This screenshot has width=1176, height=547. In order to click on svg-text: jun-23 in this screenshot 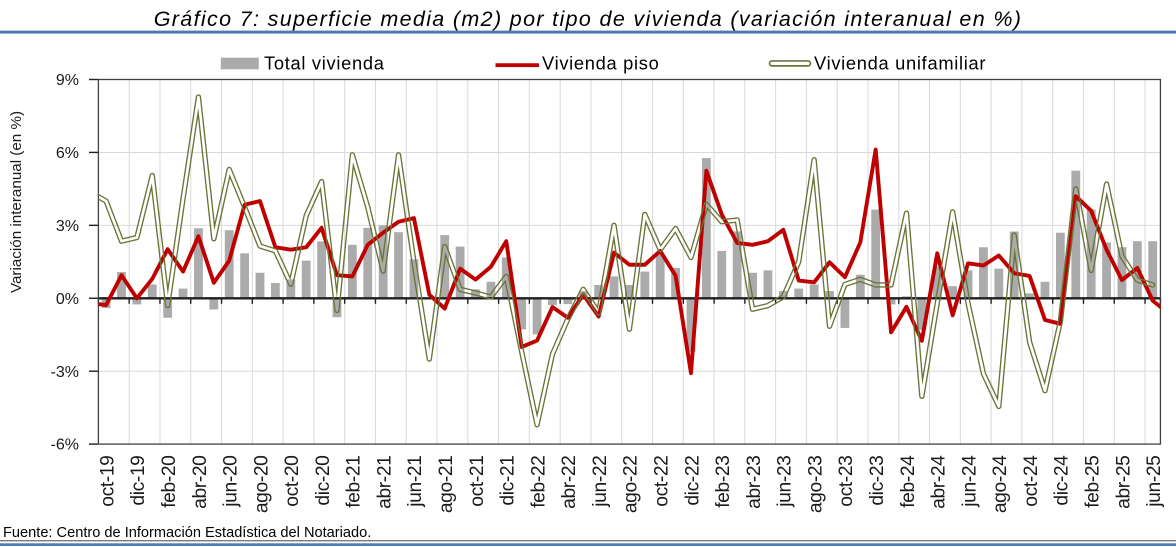, I will do `click(785, 482)`.